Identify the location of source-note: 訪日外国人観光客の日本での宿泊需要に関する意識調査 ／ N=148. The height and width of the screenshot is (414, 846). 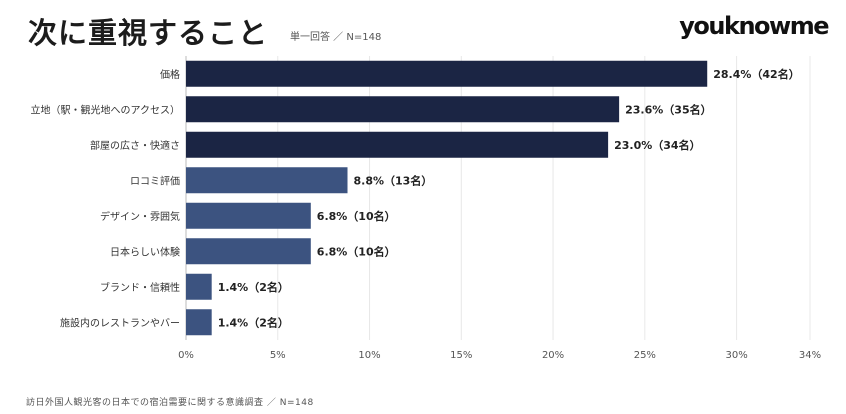
(170, 403).